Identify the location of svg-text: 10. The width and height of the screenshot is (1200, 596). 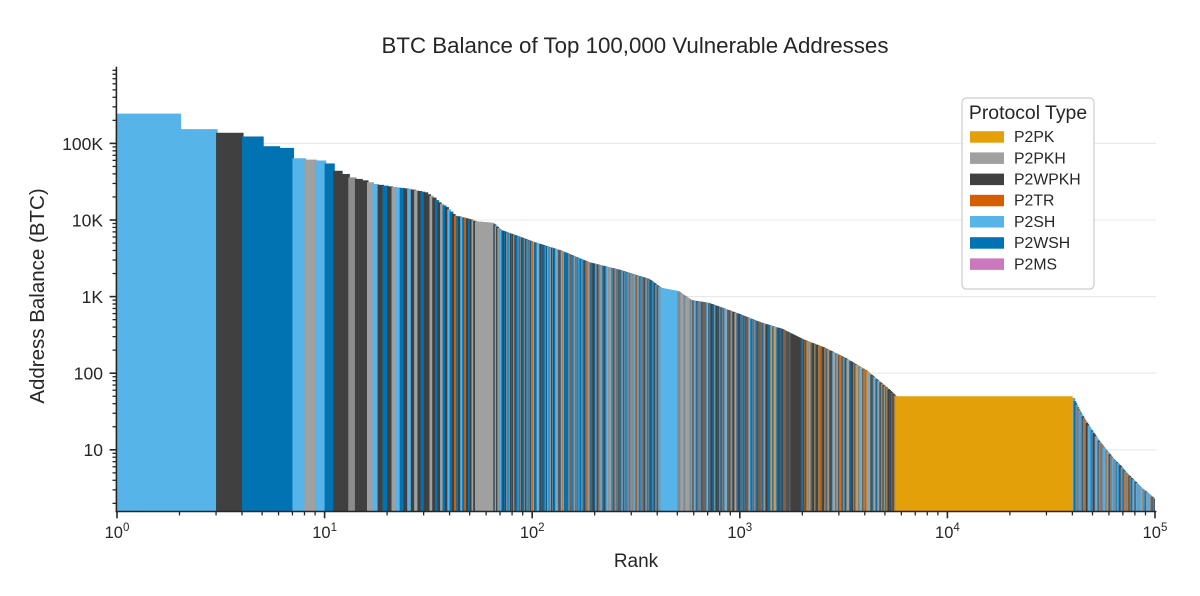
(94, 450).